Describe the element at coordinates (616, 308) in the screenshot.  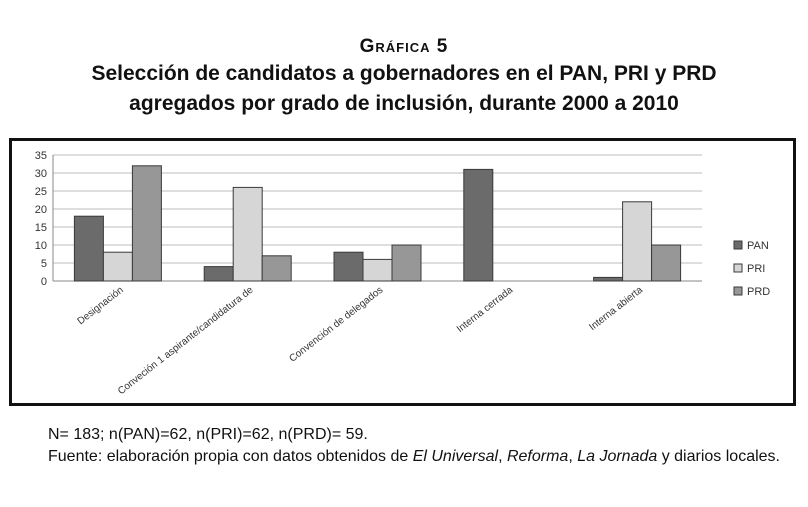
I see `x-category-label: Interna abierta` at that location.